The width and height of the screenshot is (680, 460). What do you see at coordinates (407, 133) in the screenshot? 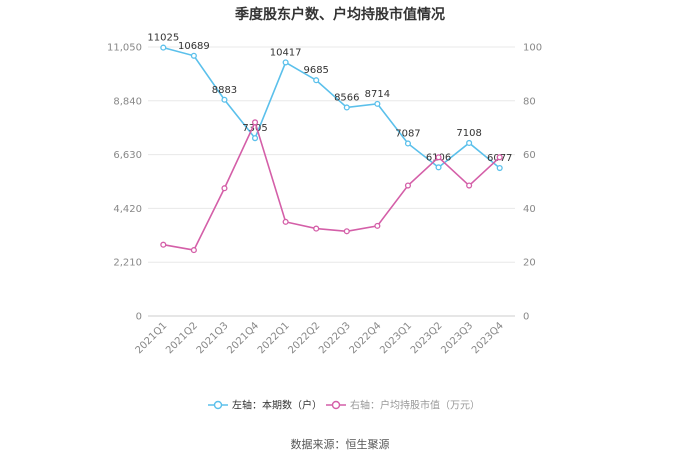
I see `data-label: 7087` at bounding box center [407, 133].